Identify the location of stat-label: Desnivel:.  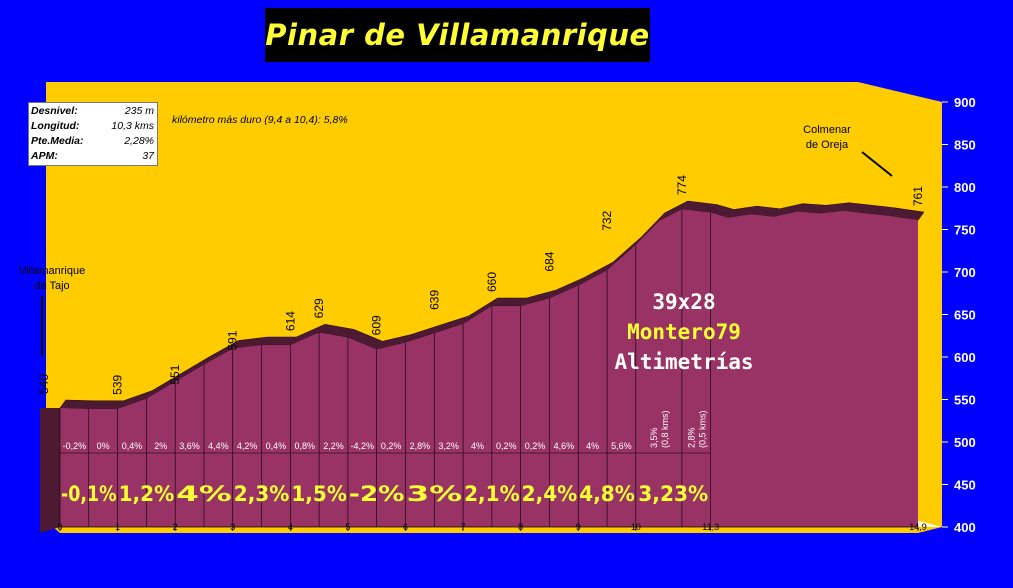
(54, 111).